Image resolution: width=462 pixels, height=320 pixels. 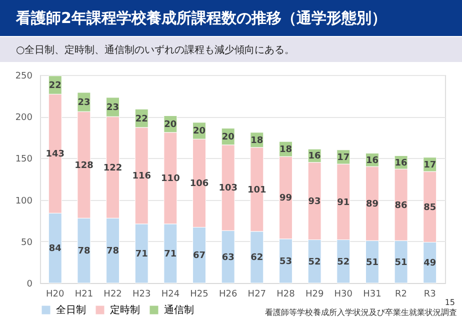 What do you see at coordinates (112, 168) in the screenshot?
I see `data-label: 122` at bounding box center [112, 168].